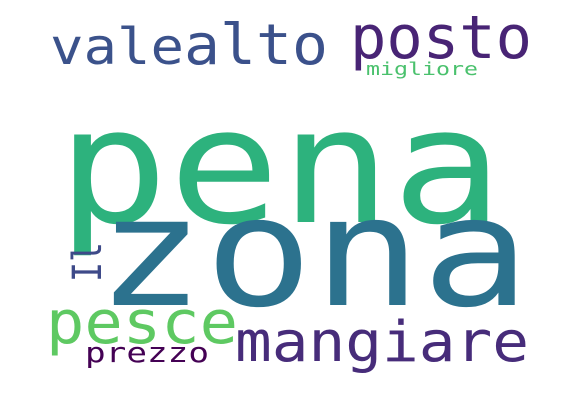 This screenshot has width=562, height=418. What do you see at coordinates (117, 47) in the screenshot?
I see `word-vale: vale` at bounding box center [117, 47].